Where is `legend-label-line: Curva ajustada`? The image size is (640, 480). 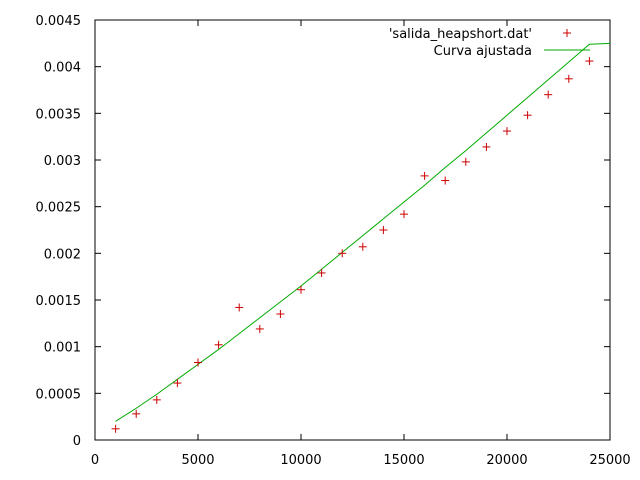 legend-label-line: Curva ajustada is located at coordinates (483, 51).